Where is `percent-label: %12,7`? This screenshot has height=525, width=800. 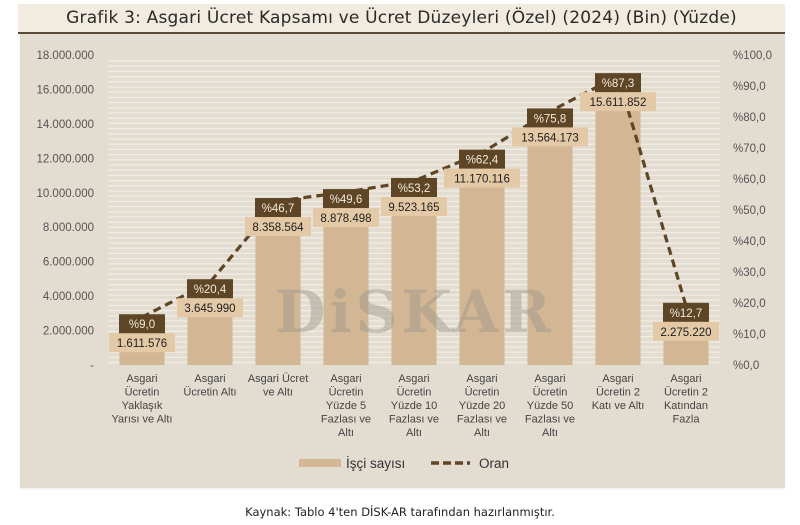
percent-label: %12,7 is located at coordinates (686, 314).